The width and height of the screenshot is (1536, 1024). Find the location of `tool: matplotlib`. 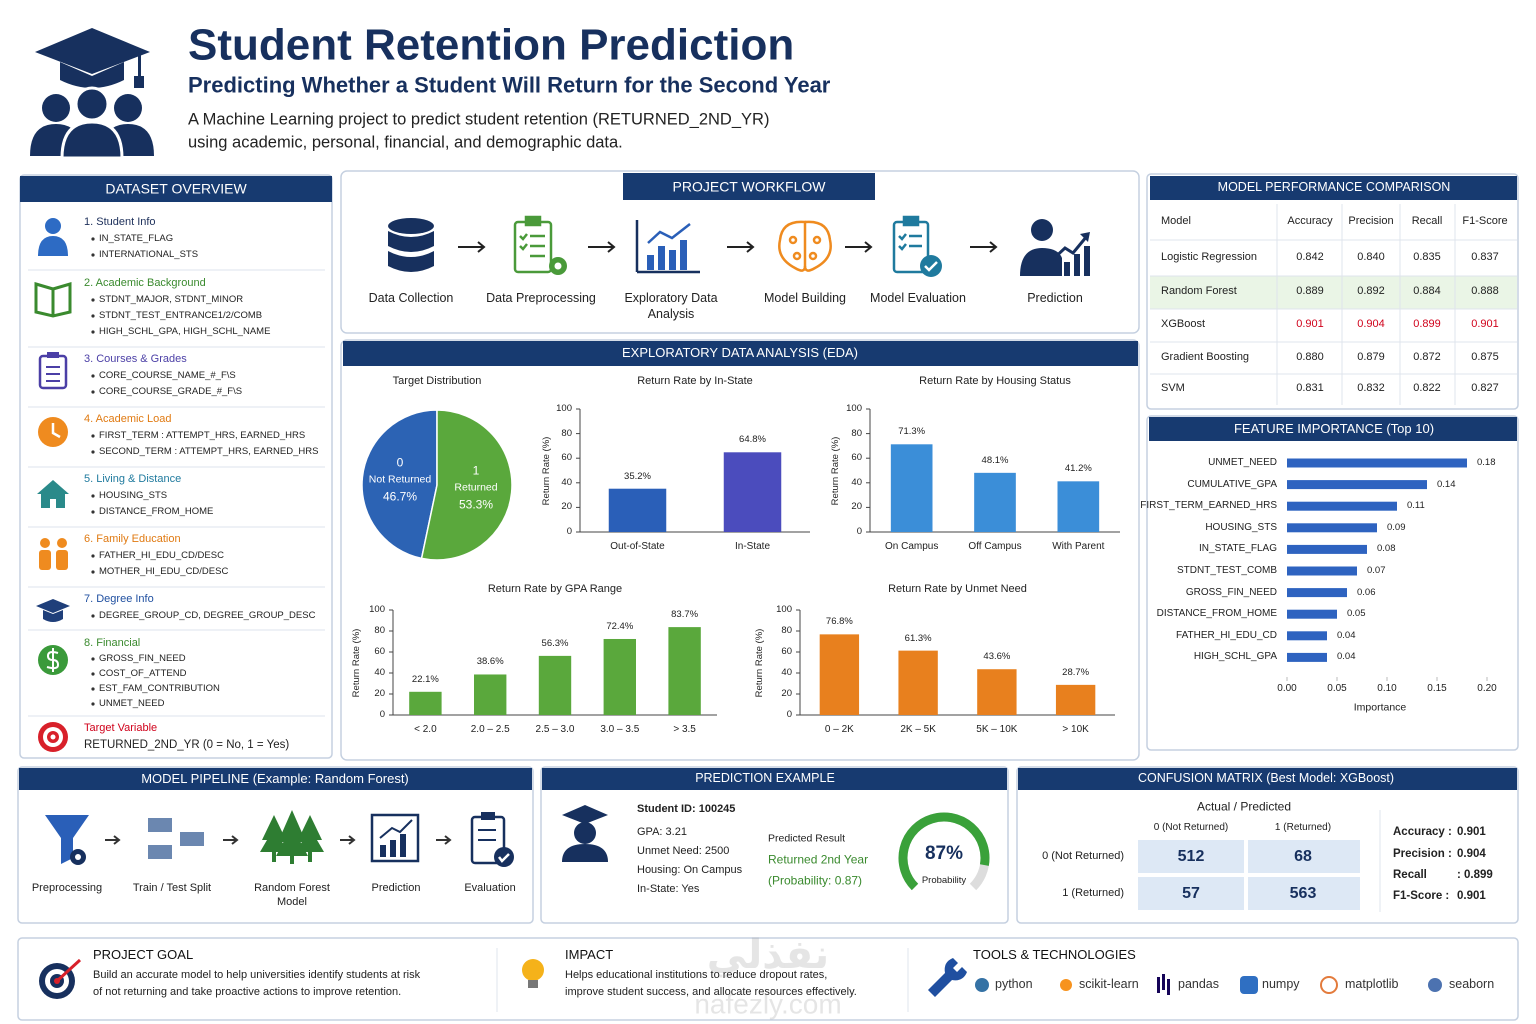

tool: matplotlib is located at coordinates (1372, 984).